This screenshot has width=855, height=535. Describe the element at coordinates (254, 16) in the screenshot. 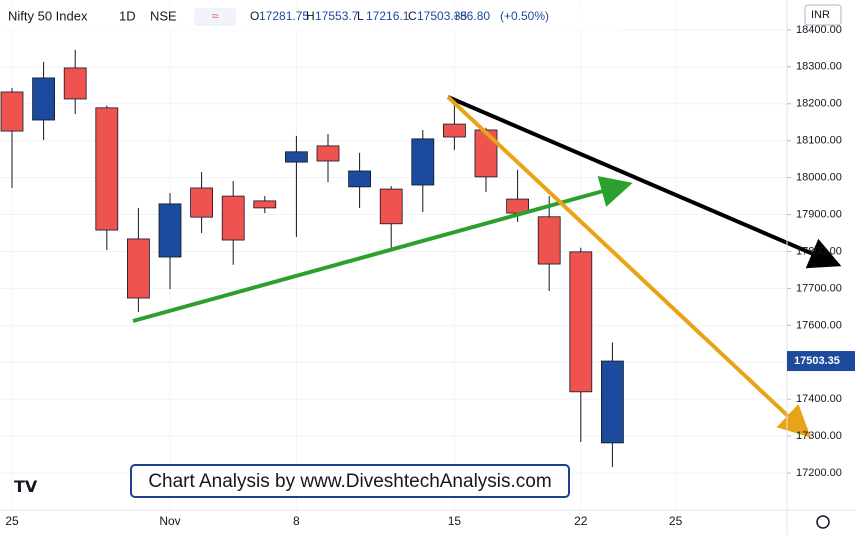

I see `ohlc-label: O` at that location.